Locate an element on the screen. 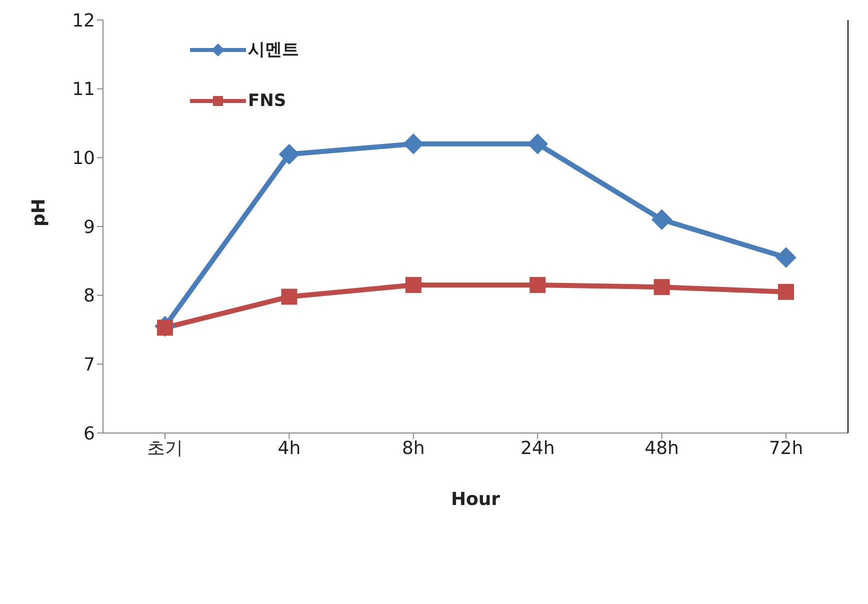  y-tick-label: 10 is located at coordinates (83, 159).